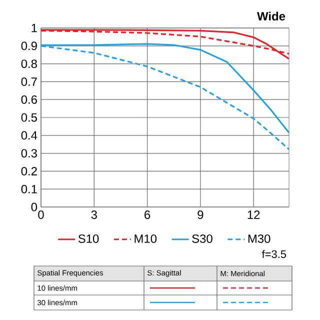  What do you see at coordinates (41, 214) in the screenshot?
I see `x-tick-label: 0` at bounding box center [41, 214].